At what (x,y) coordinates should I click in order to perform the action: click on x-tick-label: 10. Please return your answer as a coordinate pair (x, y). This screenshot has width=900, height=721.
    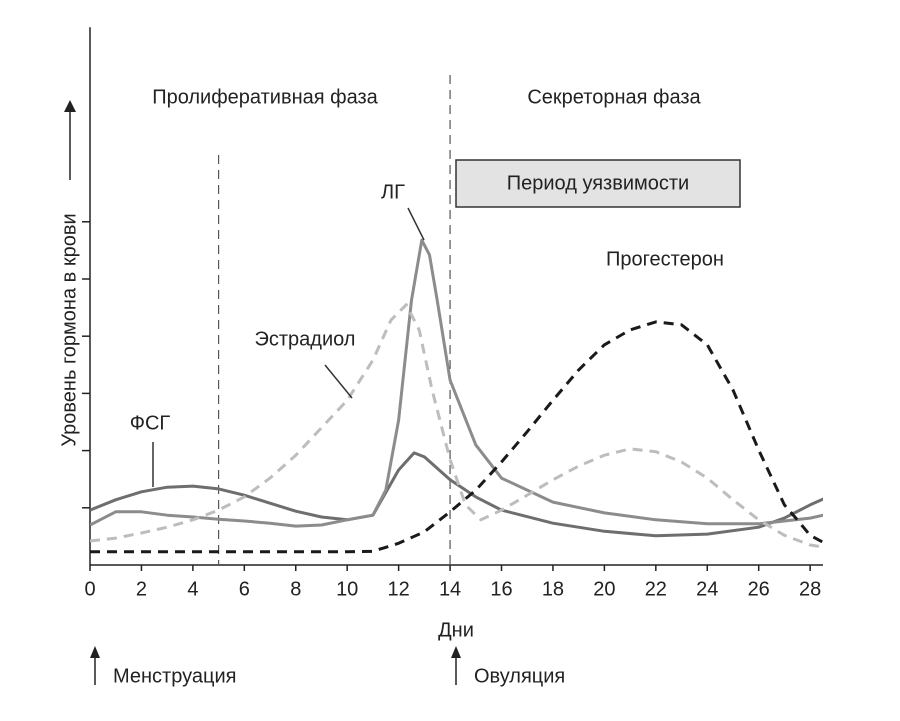
    Looking at the image, I should click on (347, 589).